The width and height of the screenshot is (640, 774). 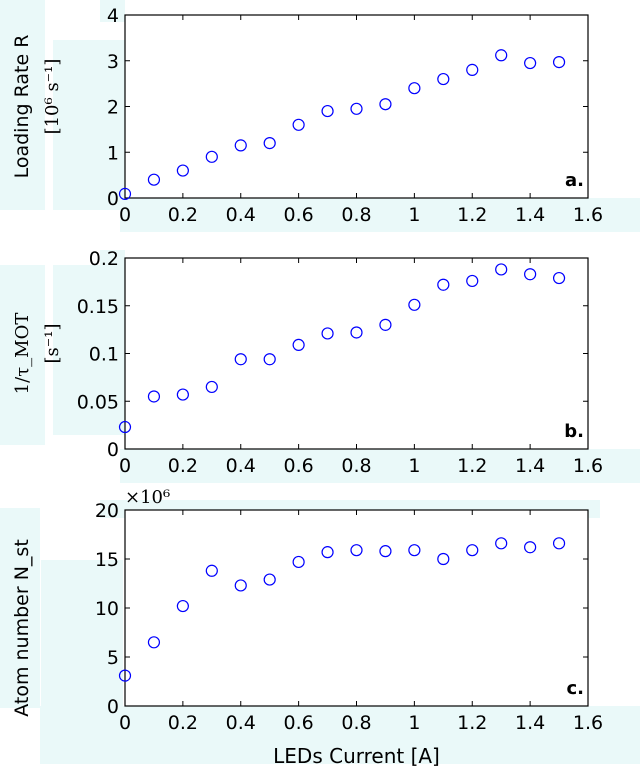 I want to click on y-axis-multiplier: ×10⁶, so click(x=147, y=497).